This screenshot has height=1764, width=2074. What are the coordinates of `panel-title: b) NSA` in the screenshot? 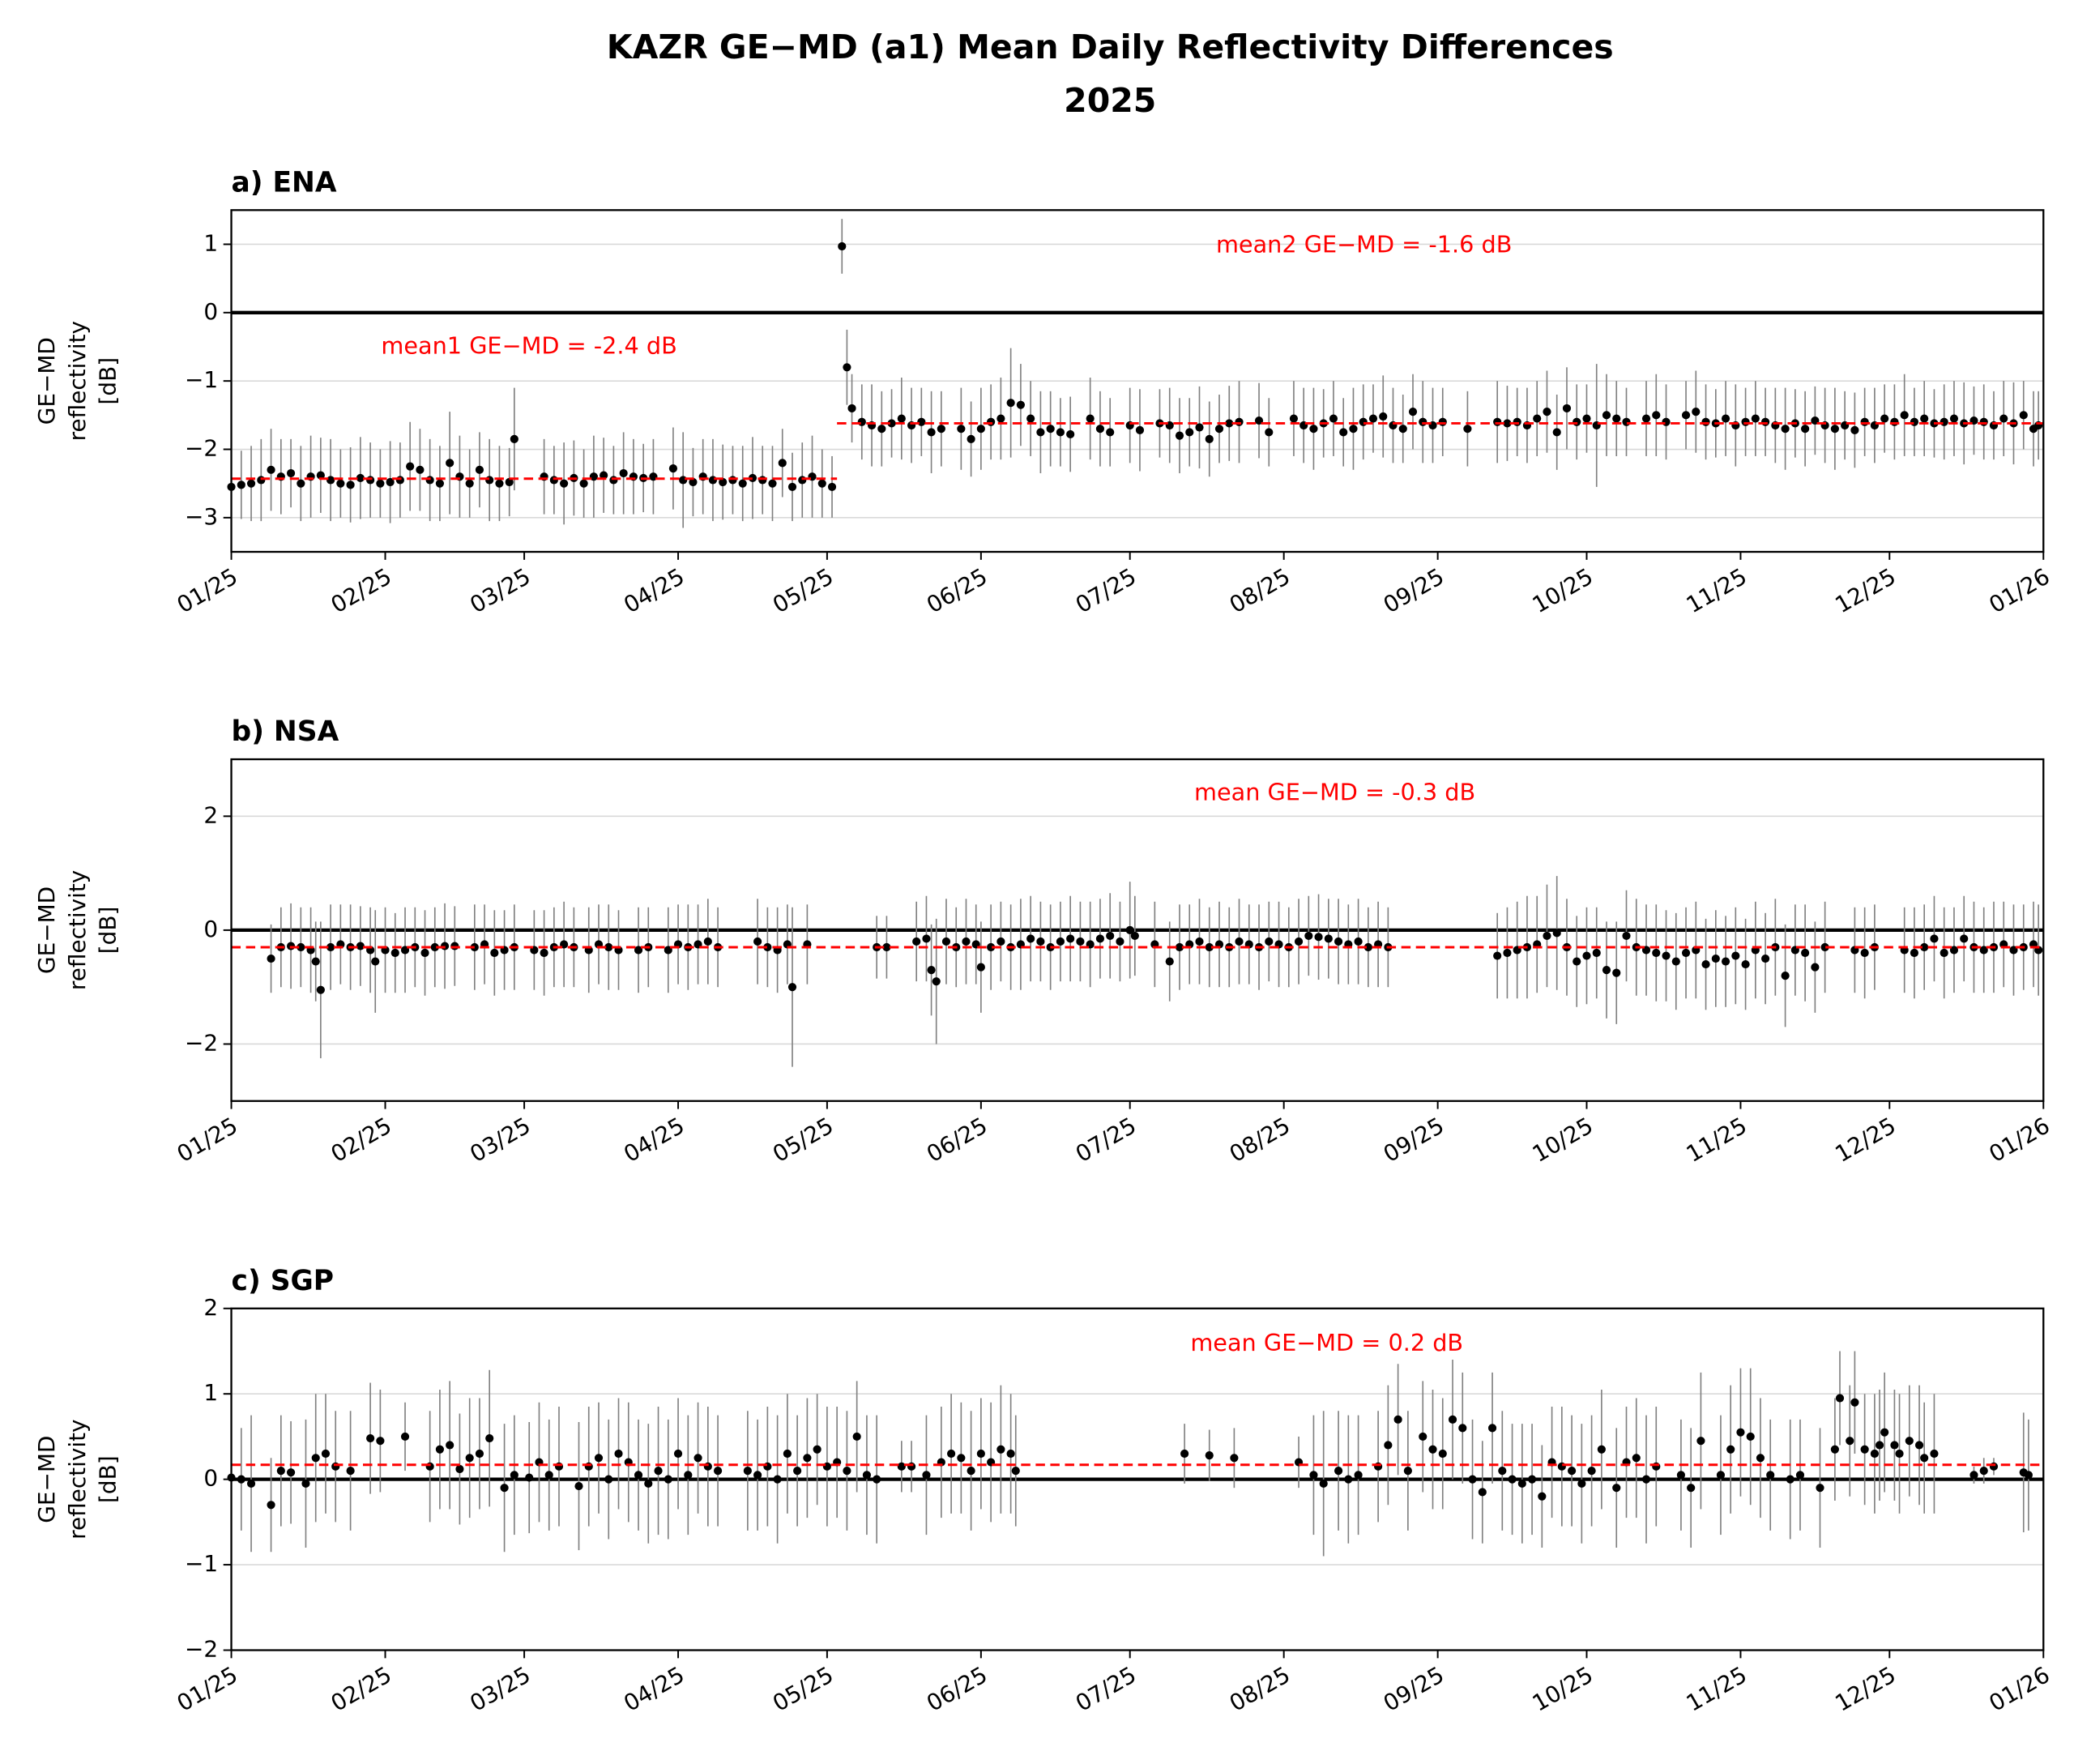 It's located at (285, 731).